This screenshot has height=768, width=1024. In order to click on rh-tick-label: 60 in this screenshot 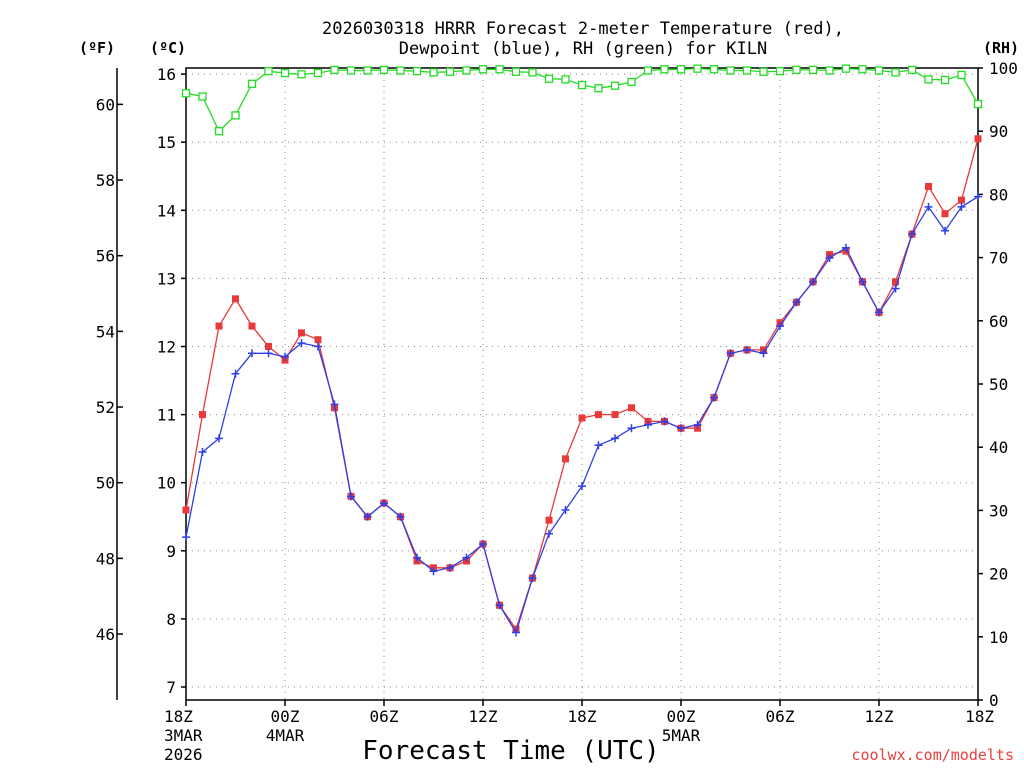, I will do `click(998, 321)`.